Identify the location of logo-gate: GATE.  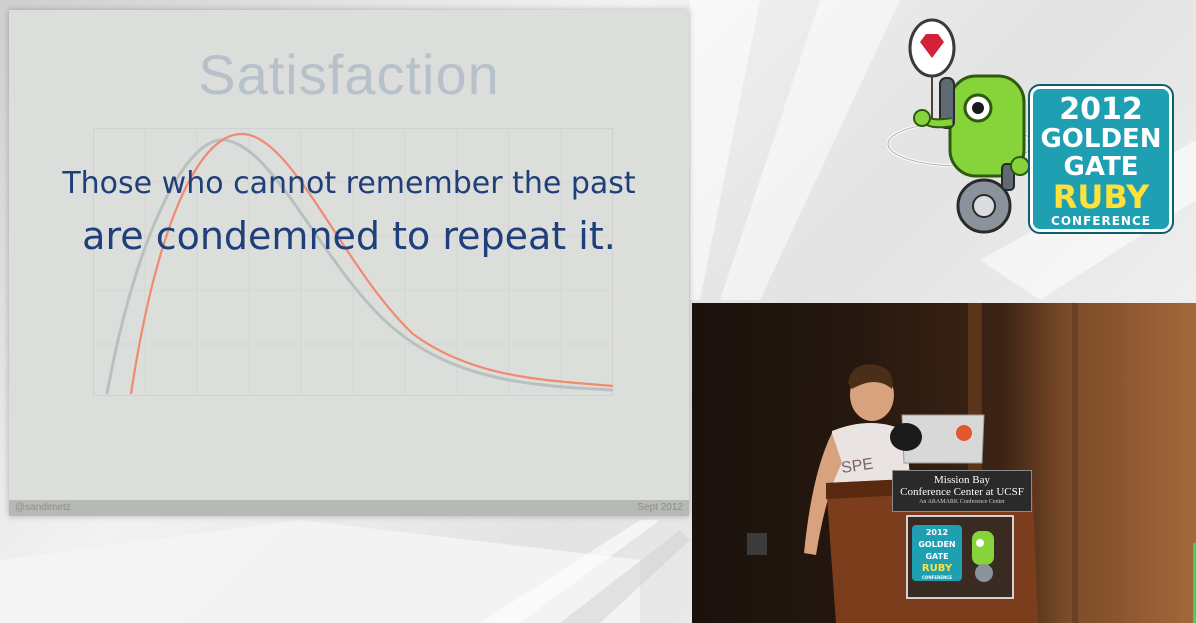
(1101, 167).